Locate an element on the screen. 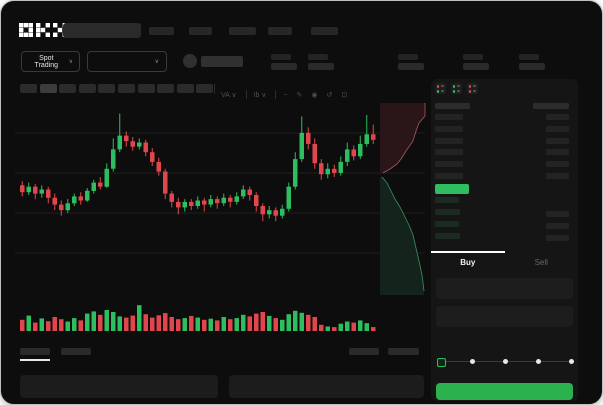  tab-buy: Buy is located at coordinates (468, 261).